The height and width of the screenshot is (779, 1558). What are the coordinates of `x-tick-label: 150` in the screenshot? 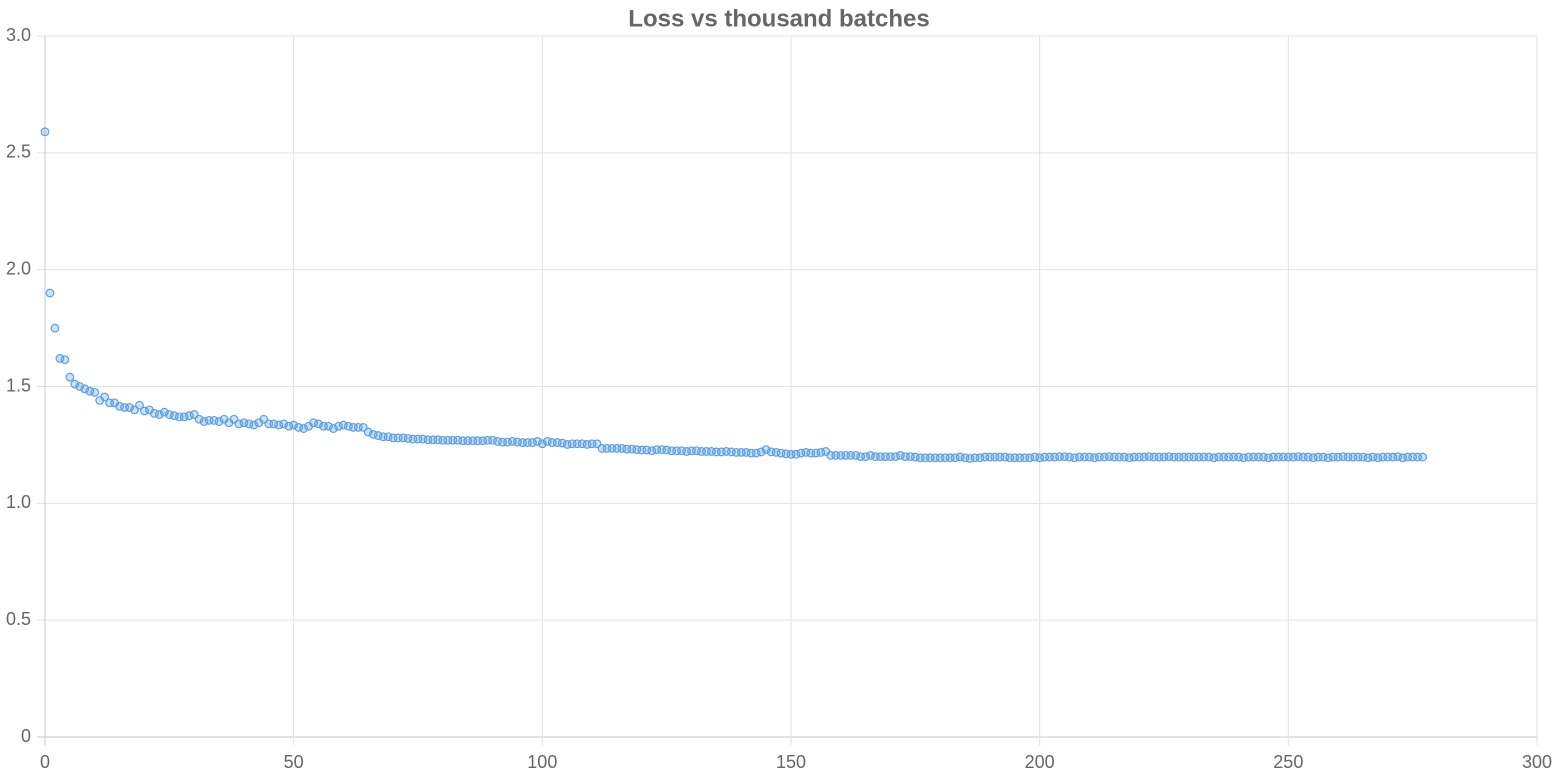 It's located at (791, 762).